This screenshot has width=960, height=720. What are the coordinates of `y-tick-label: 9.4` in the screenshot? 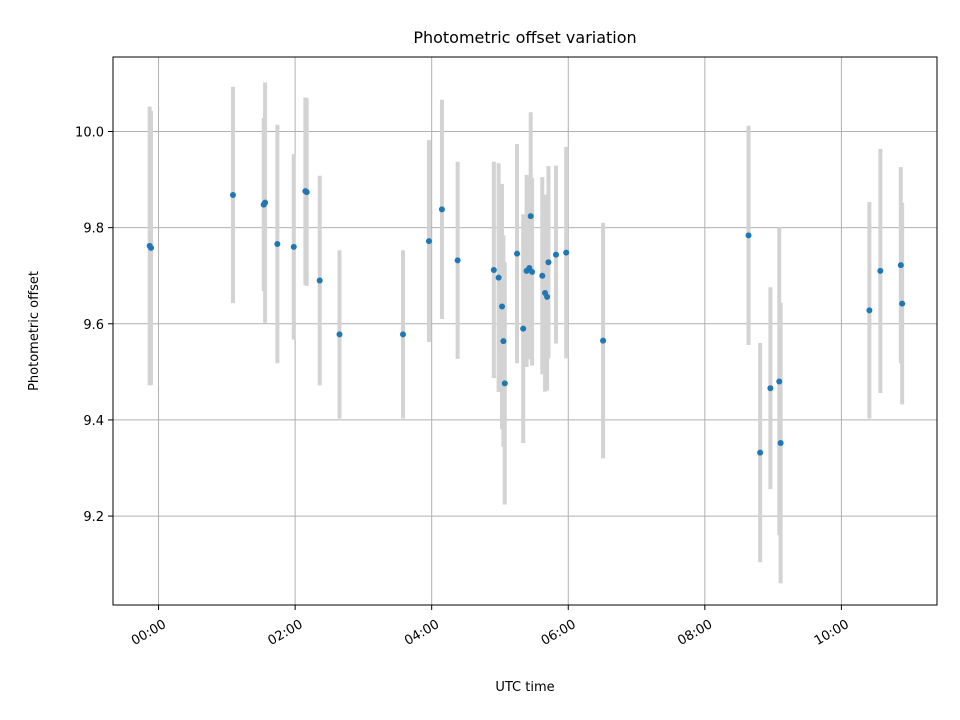 It's located at (93, 421).